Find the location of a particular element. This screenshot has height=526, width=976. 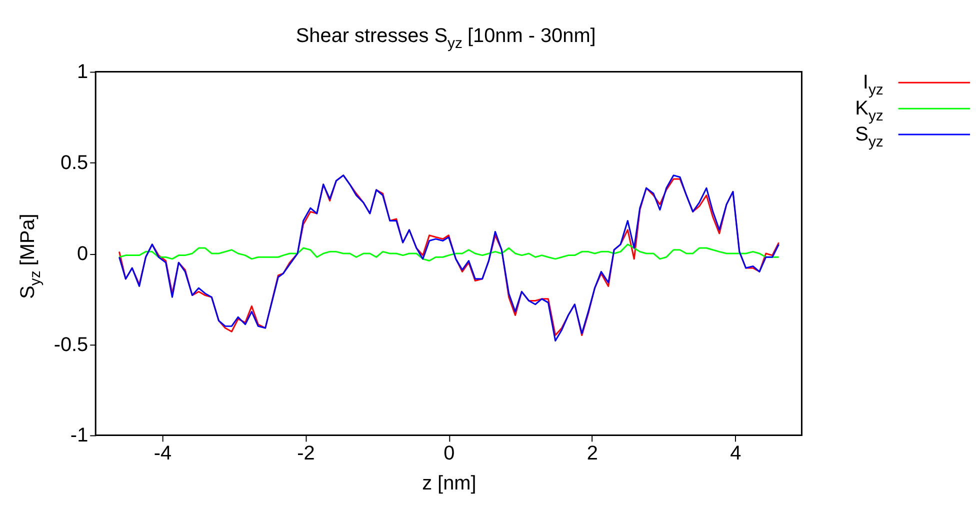

x-tick-label: -4 is located at coordinates (163, 453).